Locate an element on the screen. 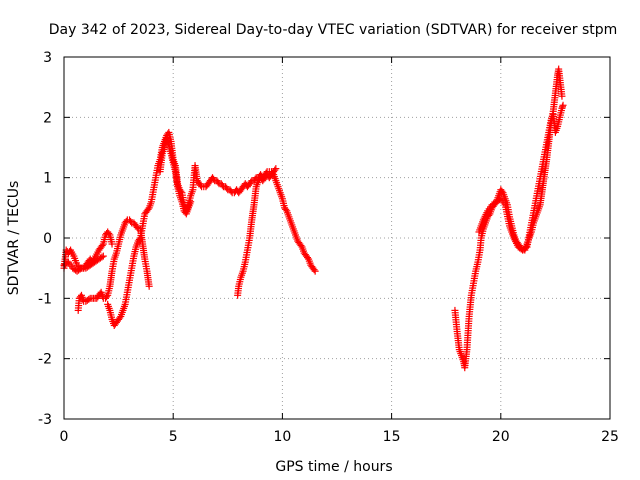 The width and height of the screenshot is (640, 480). x-tick-label: 10 is located at coordinates (282, 437).